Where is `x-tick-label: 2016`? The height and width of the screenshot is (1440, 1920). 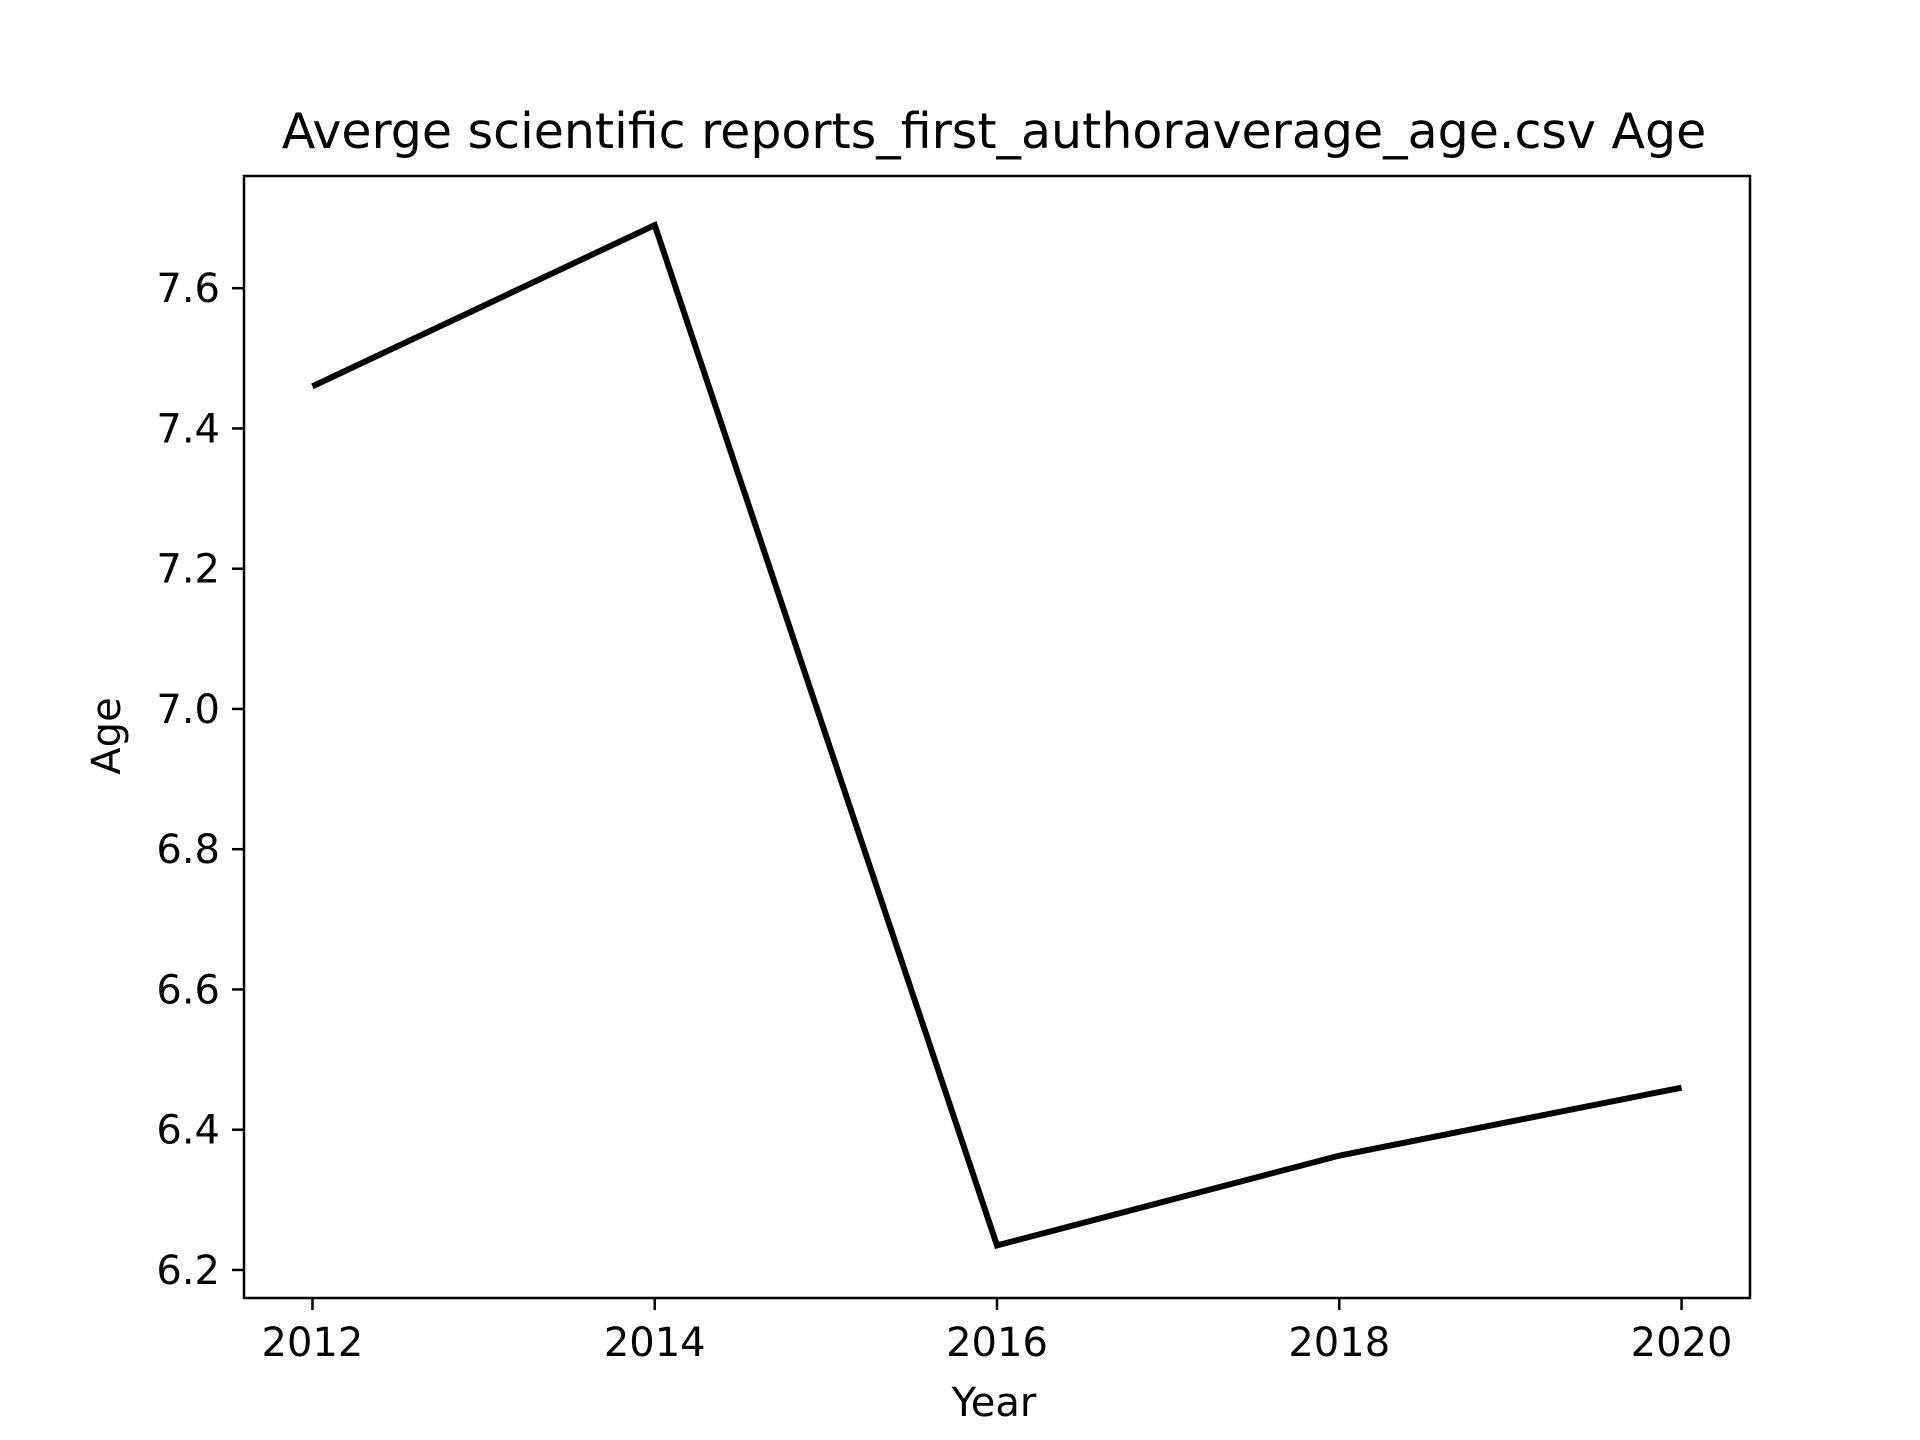
x-tick-label: 2016 is located at coordinates (997, 1343).